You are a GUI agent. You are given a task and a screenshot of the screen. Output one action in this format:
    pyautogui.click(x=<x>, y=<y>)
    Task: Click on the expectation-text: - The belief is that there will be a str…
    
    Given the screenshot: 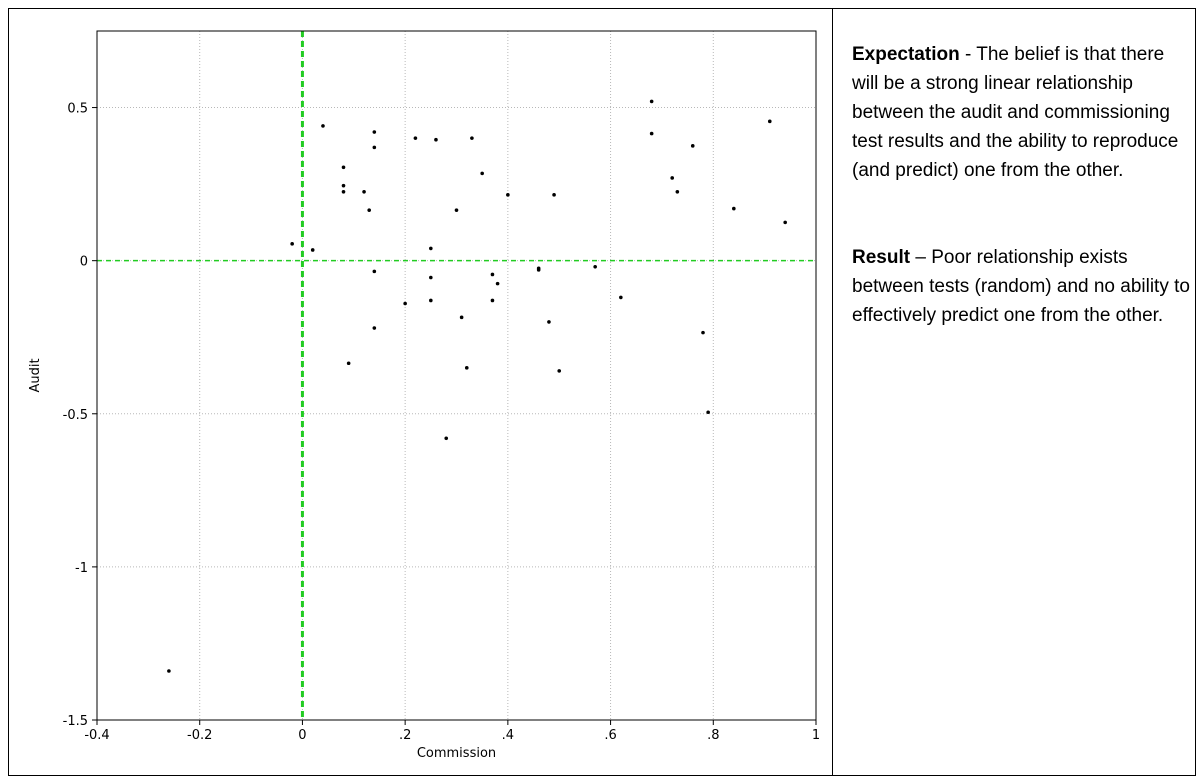 What is the action you would take?
    pyautogui.click(x=1015, y=112)
    